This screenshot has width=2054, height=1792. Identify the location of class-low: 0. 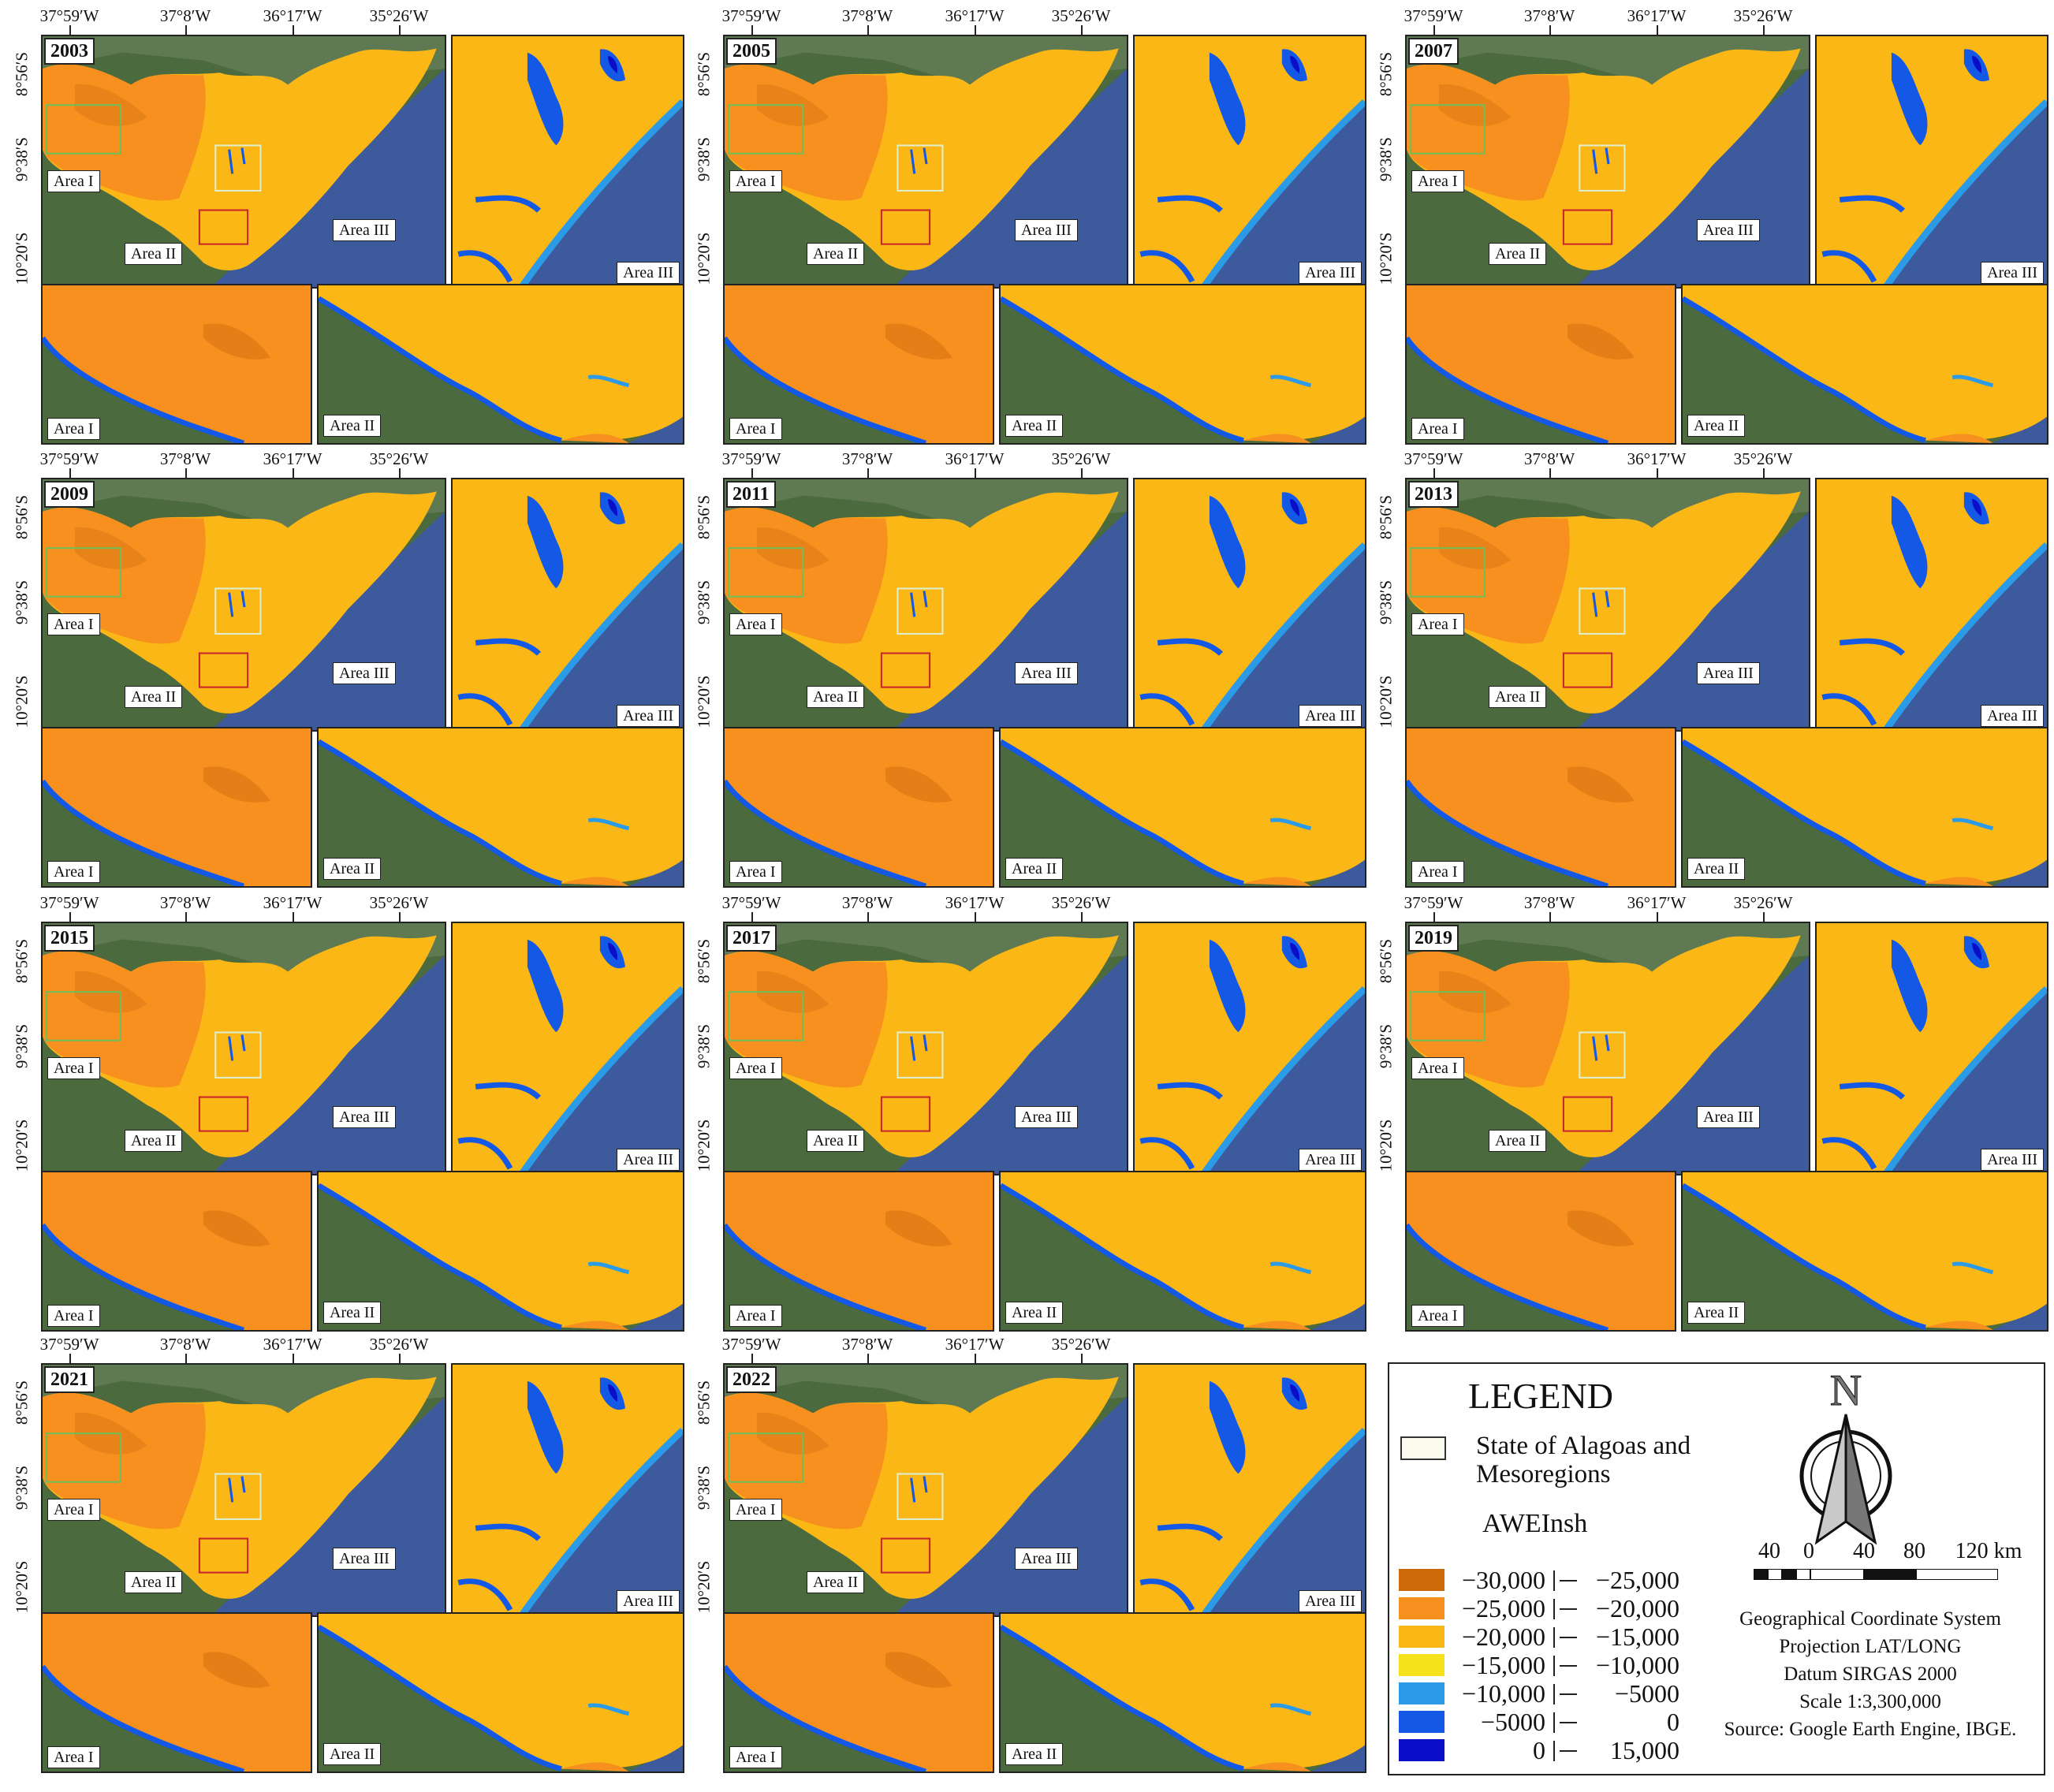
(1539, 1750).